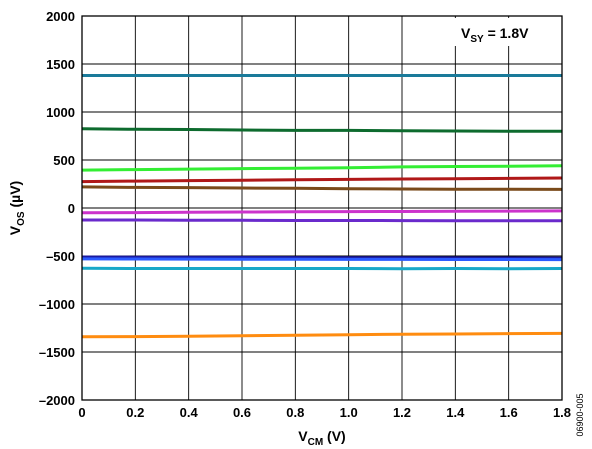  What do you see at coordinates (71, 208) in the screenshot?
I see `y-tick-label: 0` at bounding box center [71, 208].